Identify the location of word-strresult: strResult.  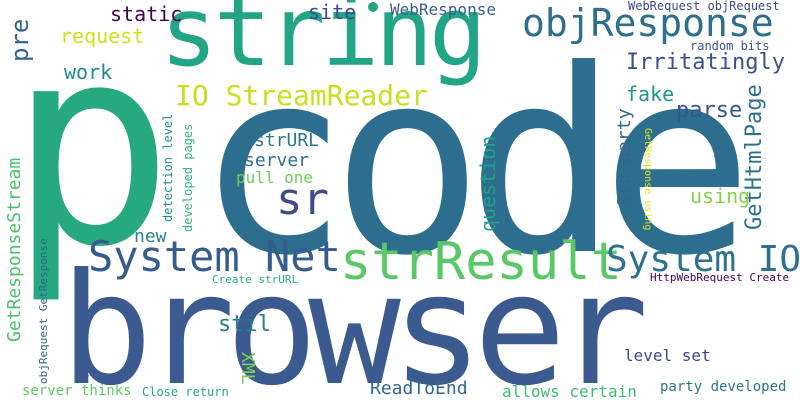
(481, 262).